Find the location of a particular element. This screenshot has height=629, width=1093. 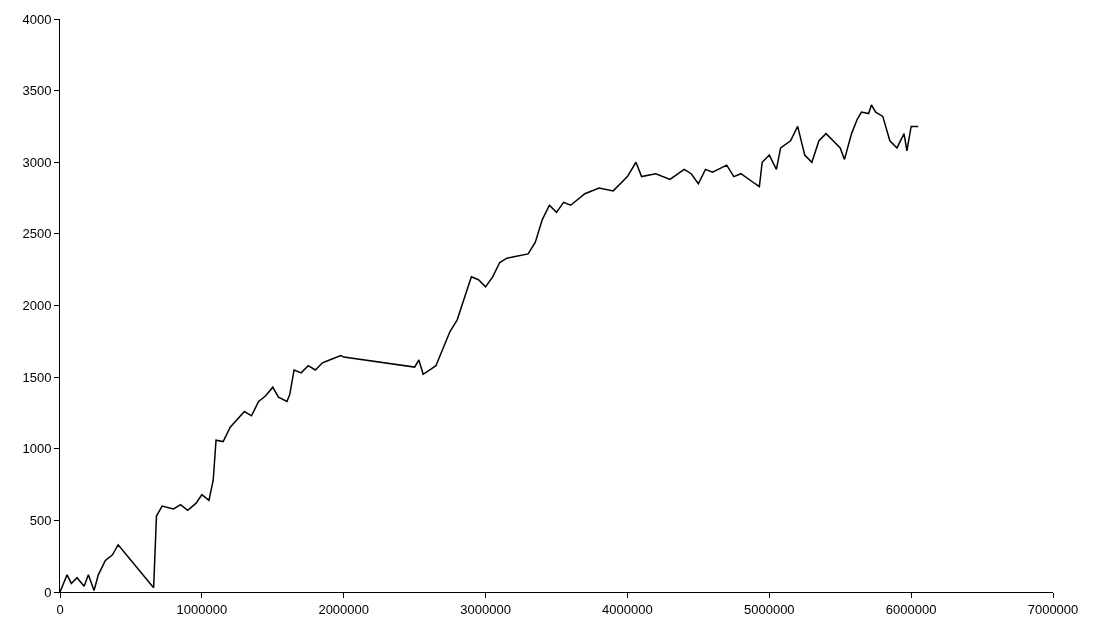

x-tick-label: 2000000 is located at coordinates (344, 609).